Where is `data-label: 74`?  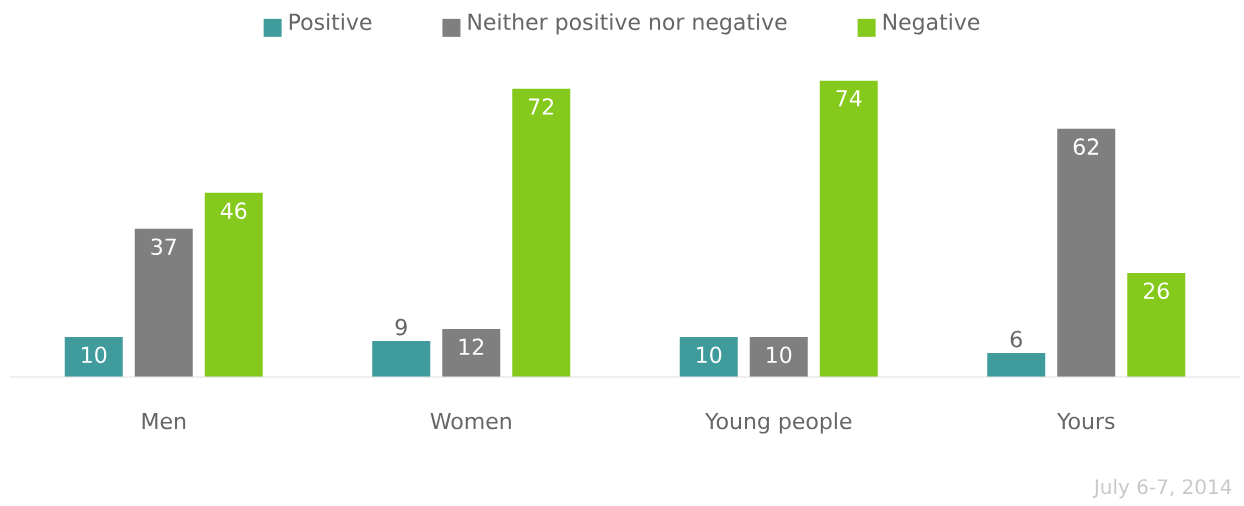
data-label: 74 is located at coordinates (849, 98).